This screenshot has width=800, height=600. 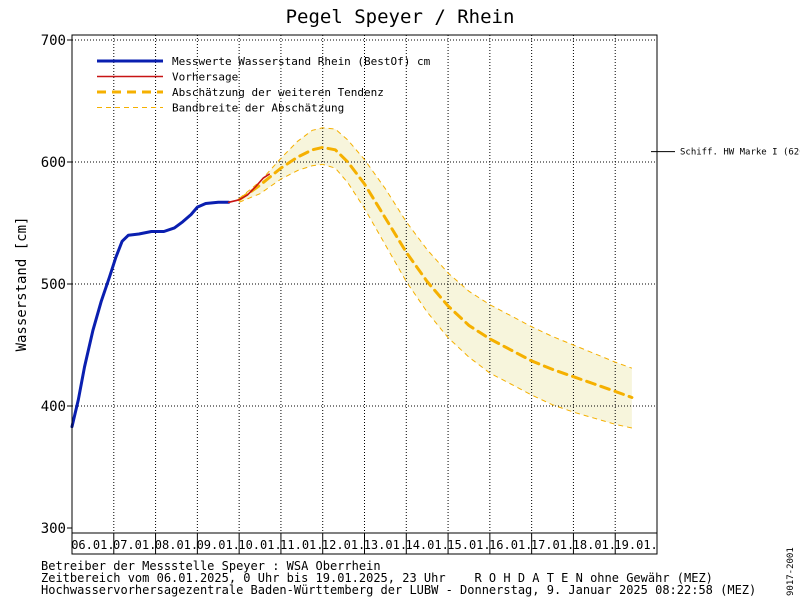 I want to click on x-tick-label: 16.01., so click(x=510, y=545).